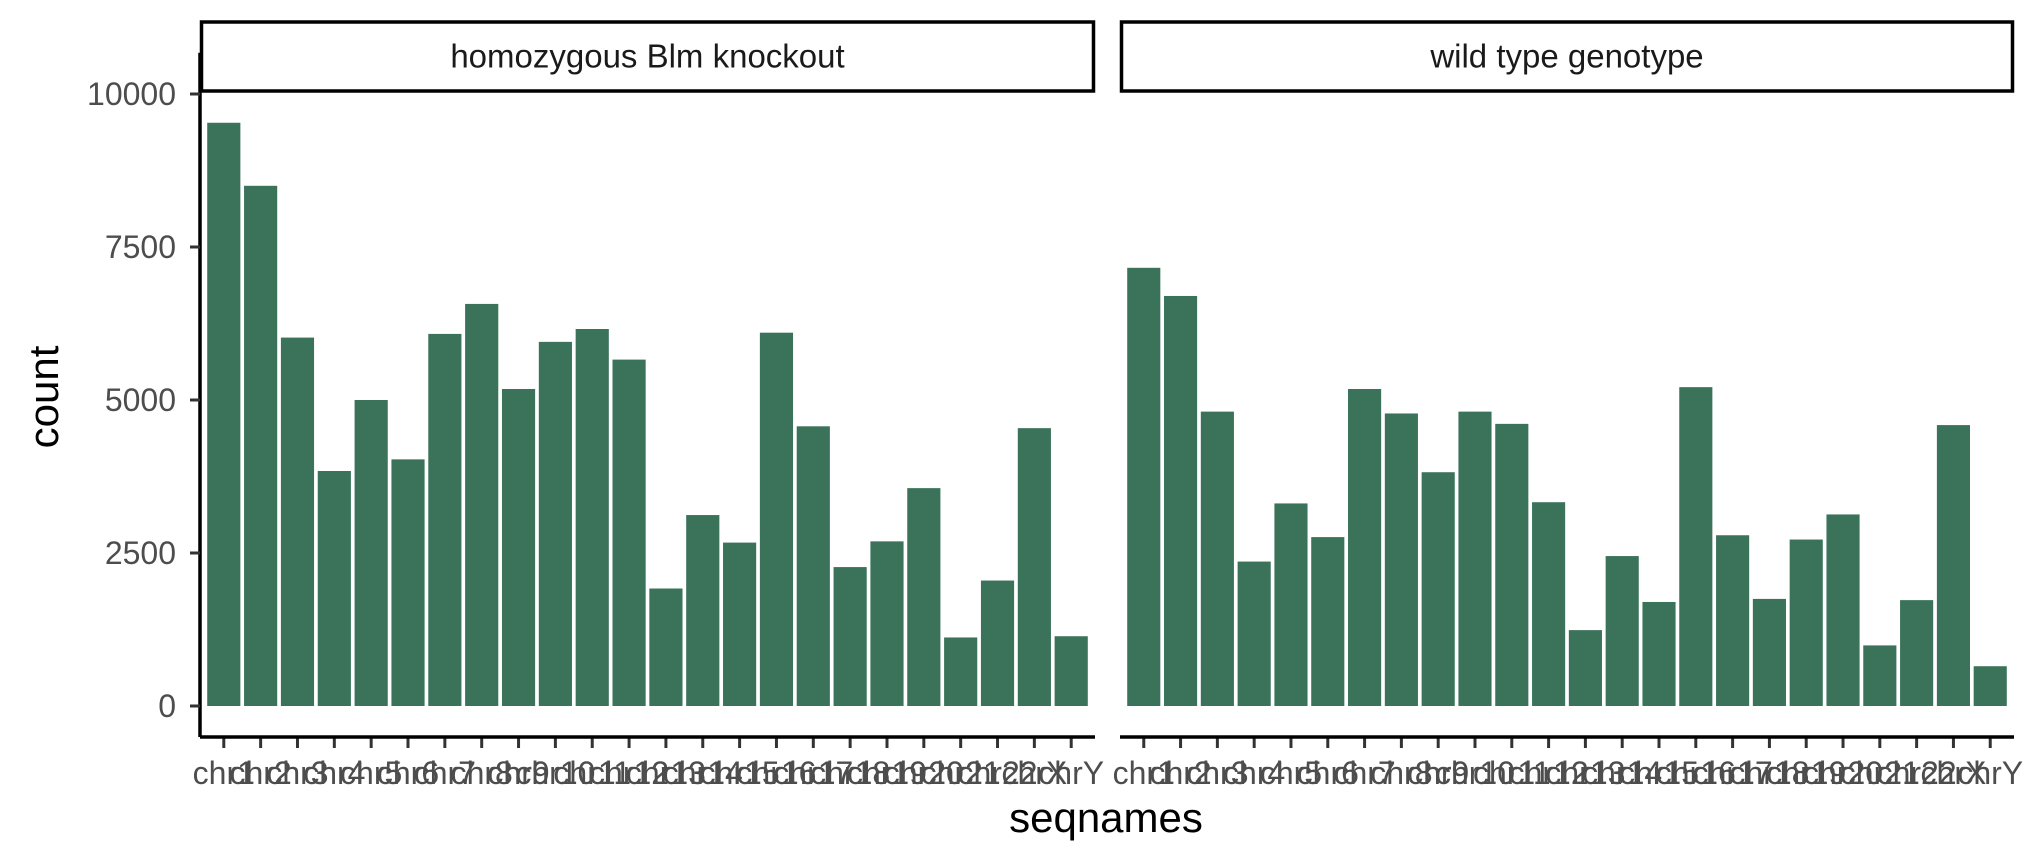 This screenshot has height=866, width=2037. What do you see at coordinates (1034, 773) in the screenshot?
I see `x-tick-label: chrX` at bounding box center [1034, 773].